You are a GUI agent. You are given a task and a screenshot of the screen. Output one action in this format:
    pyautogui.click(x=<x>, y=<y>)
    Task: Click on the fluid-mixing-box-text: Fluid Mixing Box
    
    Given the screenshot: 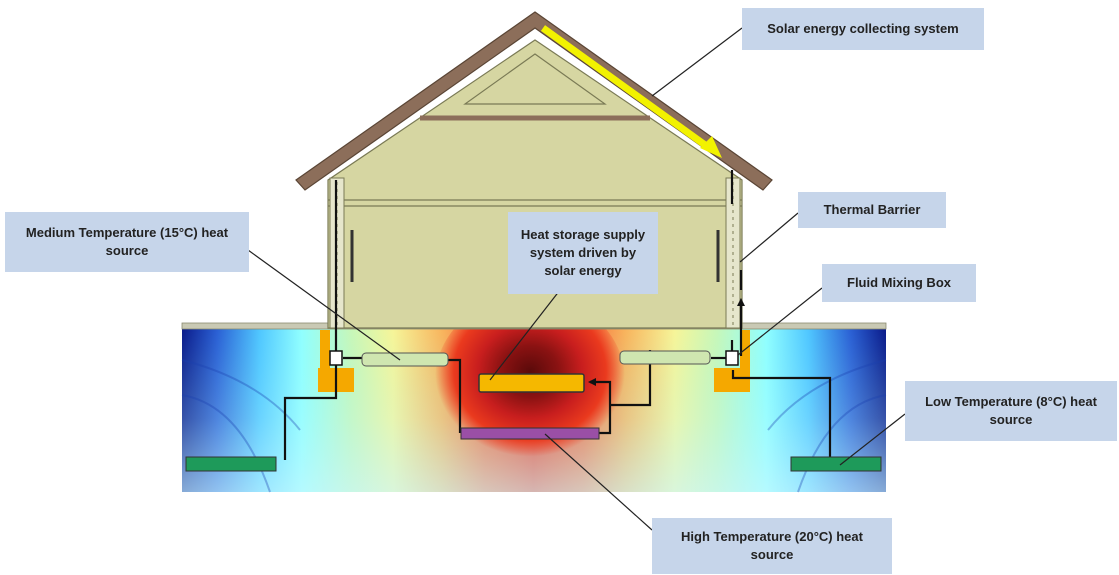 What is the action you would take?
    pyautogui.click(x=899, y=282)
    